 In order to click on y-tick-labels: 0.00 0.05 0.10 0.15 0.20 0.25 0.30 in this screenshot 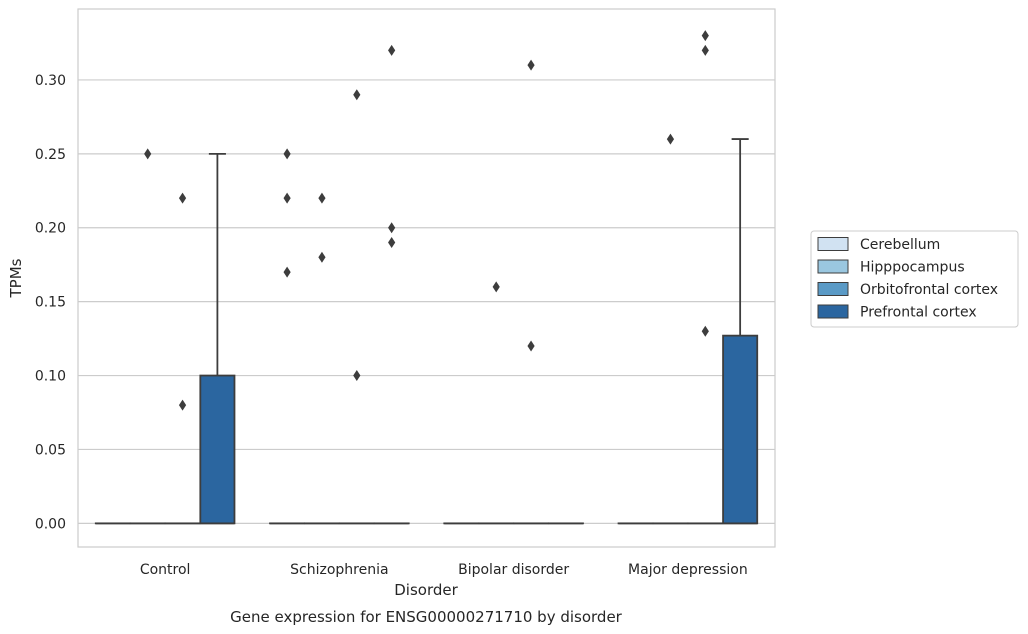, I will do `click(50, 302)`.